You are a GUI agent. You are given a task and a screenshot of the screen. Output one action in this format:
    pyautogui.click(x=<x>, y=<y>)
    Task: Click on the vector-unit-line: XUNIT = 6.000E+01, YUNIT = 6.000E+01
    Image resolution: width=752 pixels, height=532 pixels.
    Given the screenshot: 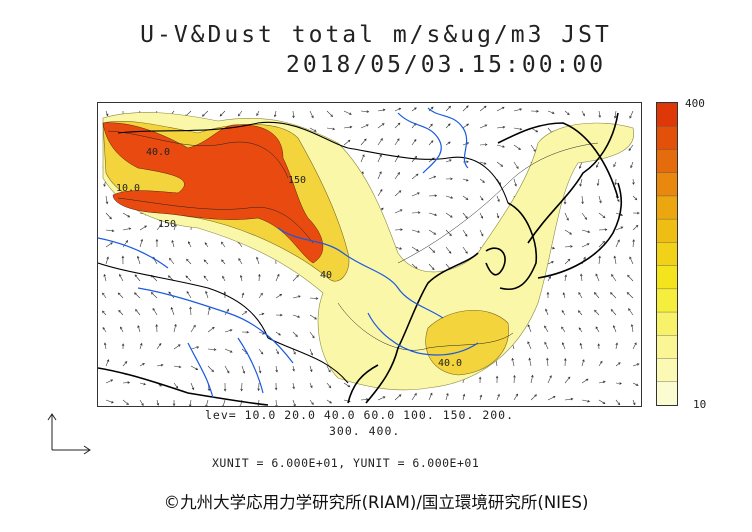 What is the action you would take?
    pyautogui.click(x=346, y=463)
    